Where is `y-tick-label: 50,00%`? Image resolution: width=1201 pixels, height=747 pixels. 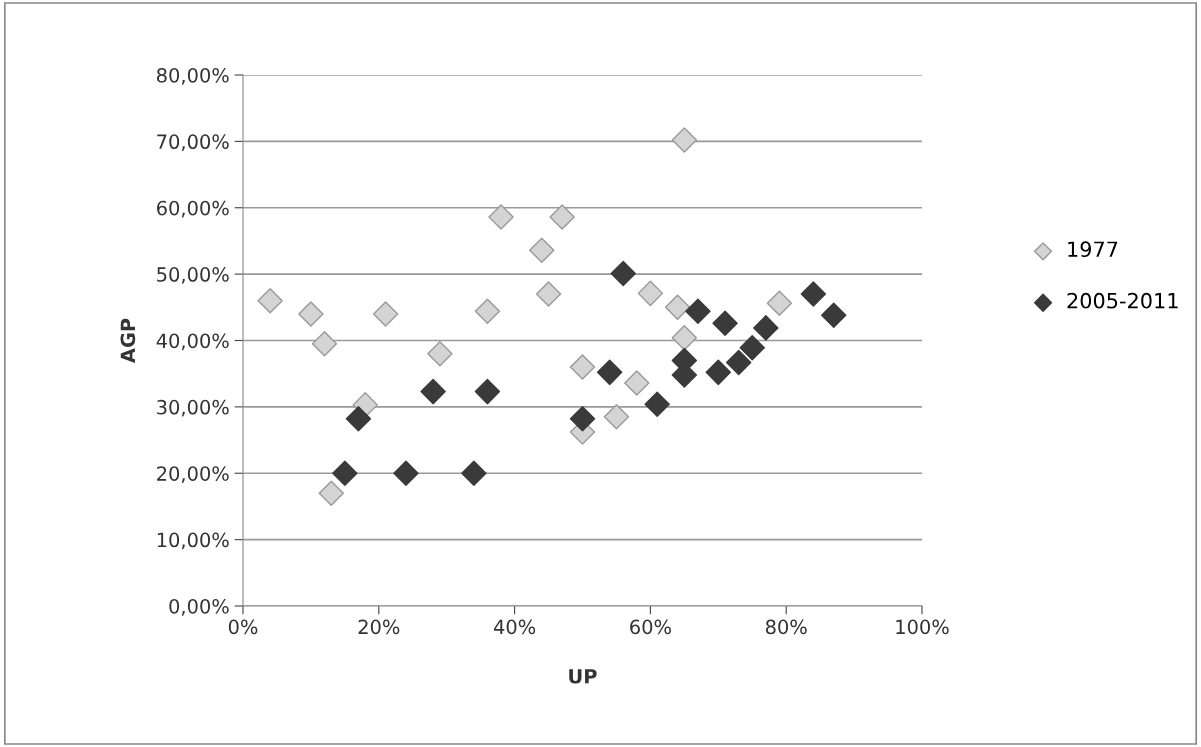
y-tick-label: 50,00% is located at coordinates (193, 275).